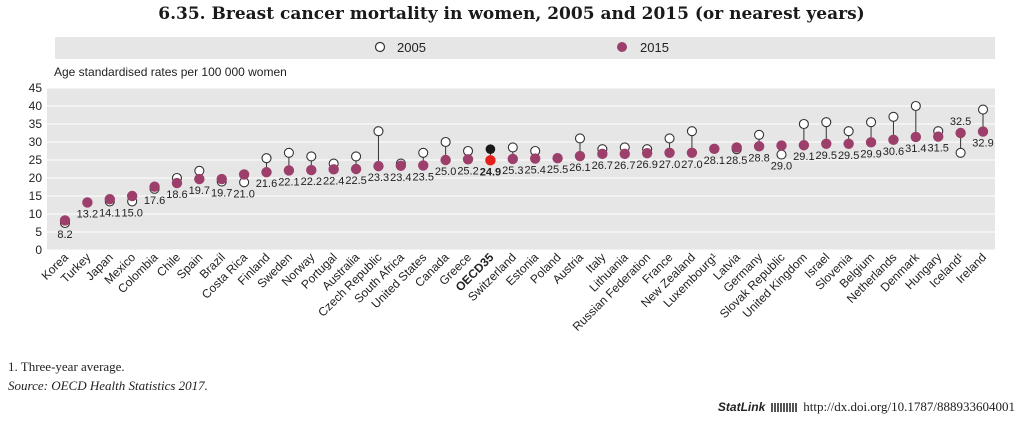  Describe the element at coordinates (243, 194) in the screenshot. I see `value-label: 21.0` at that location.